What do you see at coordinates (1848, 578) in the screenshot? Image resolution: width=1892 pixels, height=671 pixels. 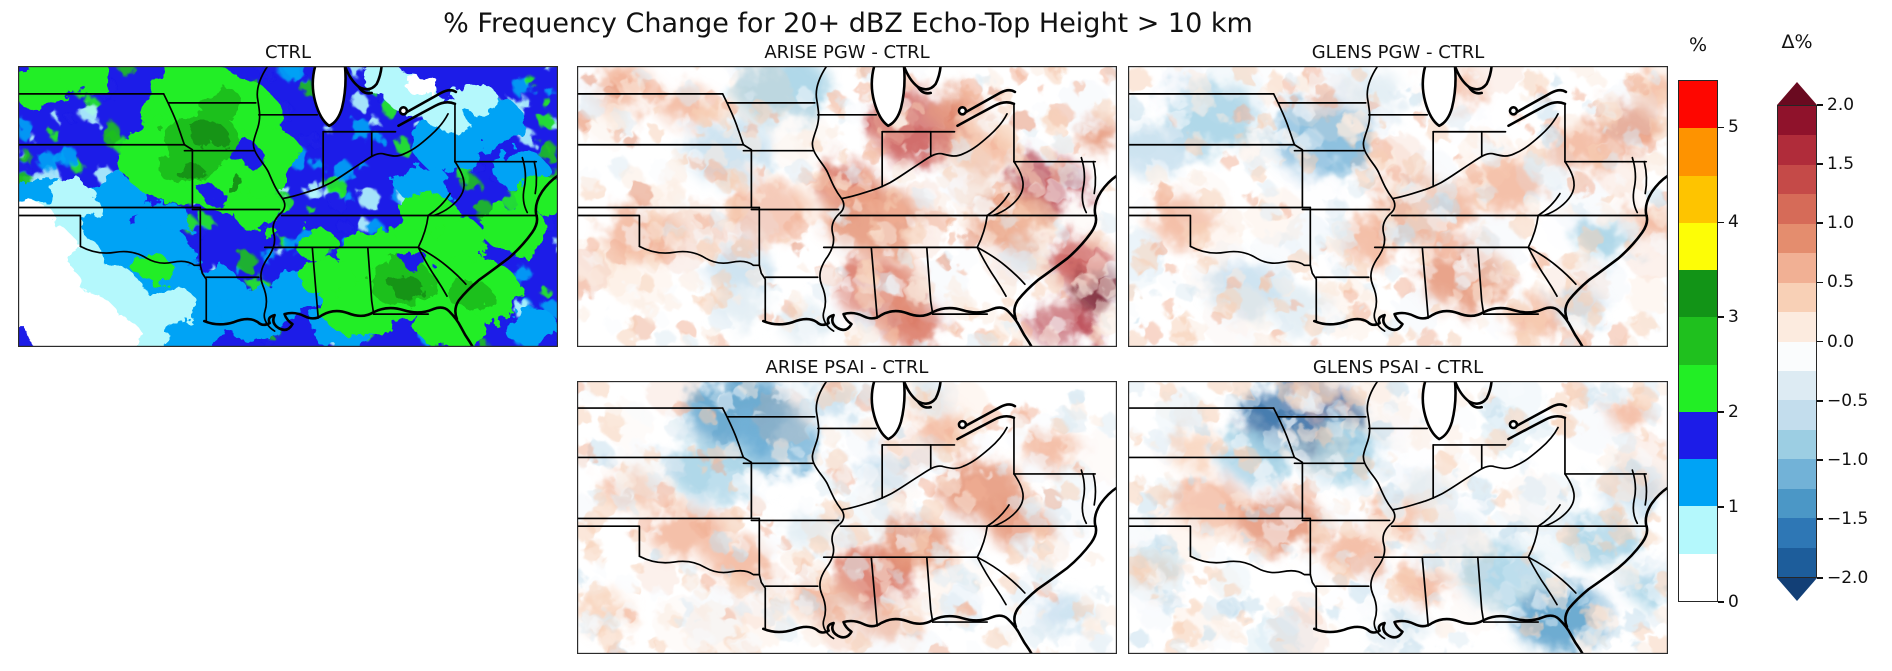 I see `colorbar-tick-label: −2.0` at bounding box center [1848, 578].